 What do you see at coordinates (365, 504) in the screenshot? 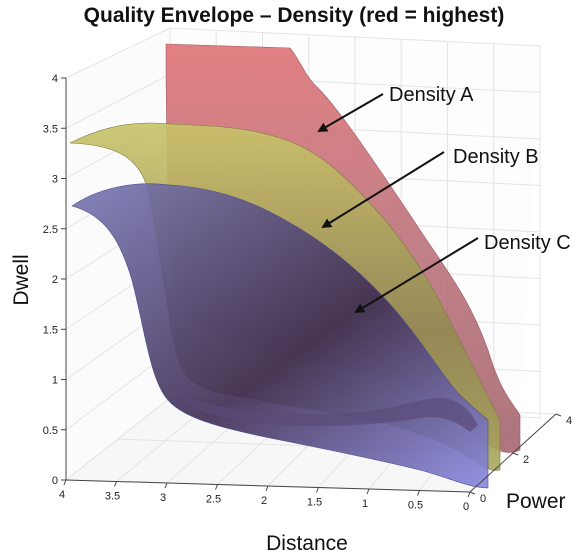
I see `x-tick-label: 1` at bounding box center [365, 504].